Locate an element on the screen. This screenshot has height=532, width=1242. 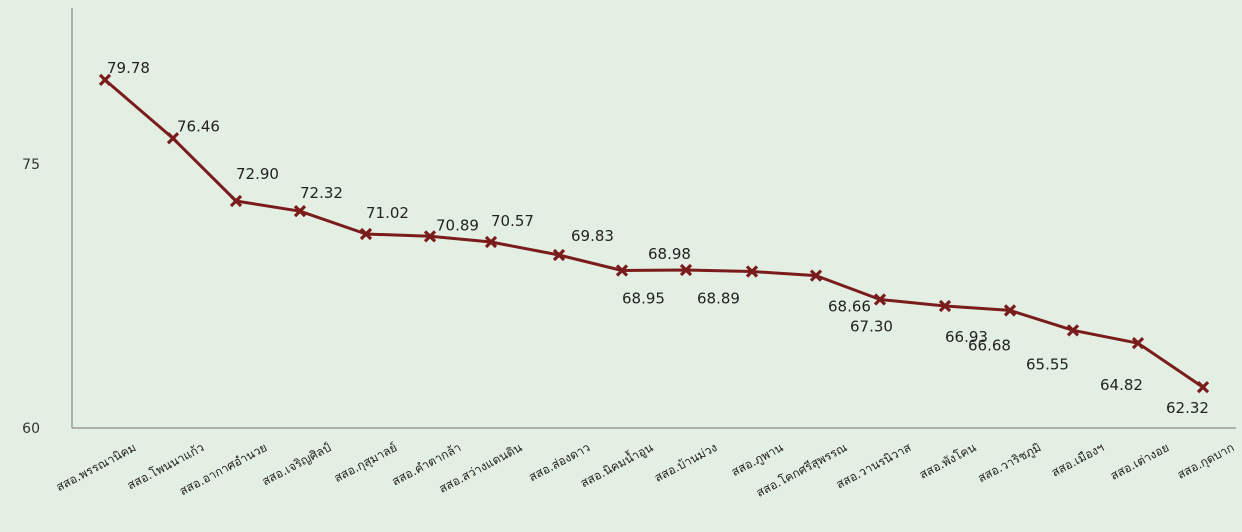
data-label: 79.78 is located at coordinates (128, 68).